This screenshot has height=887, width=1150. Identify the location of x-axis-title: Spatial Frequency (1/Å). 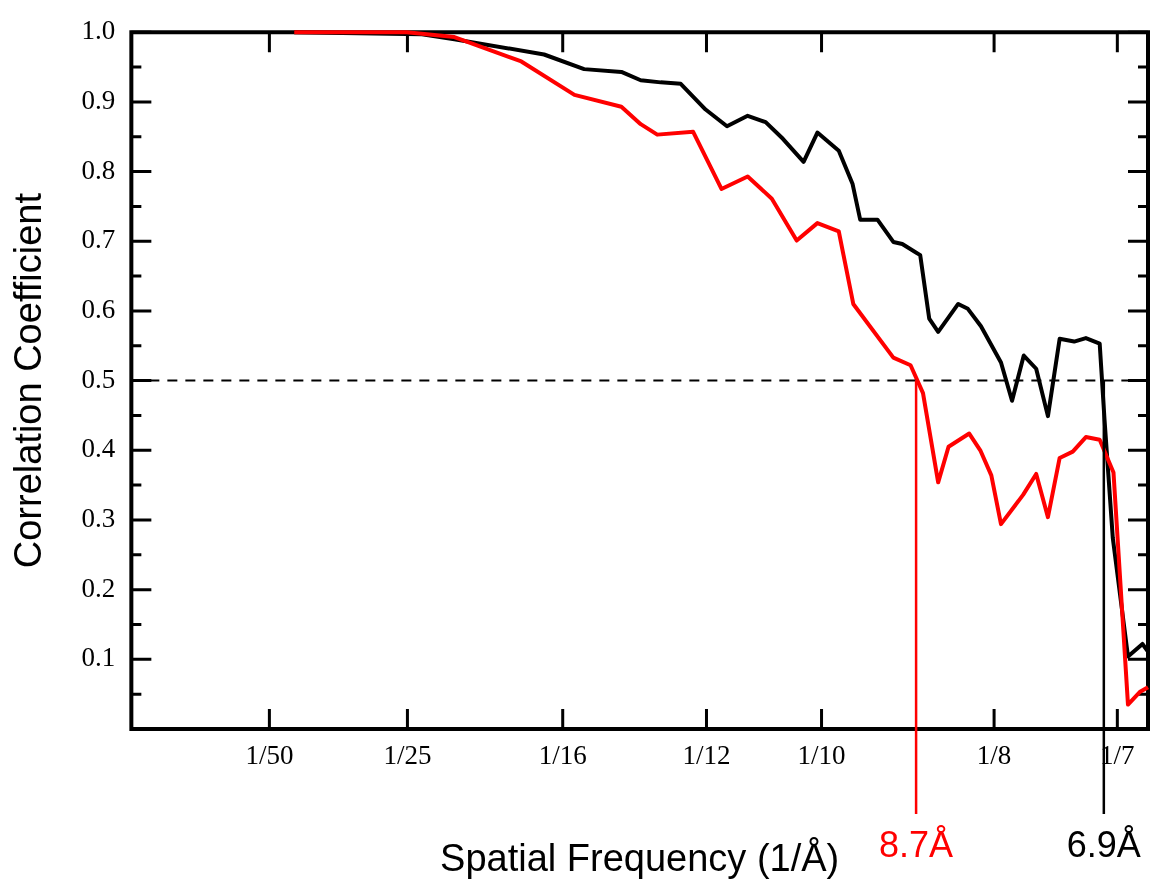
(640, 857).